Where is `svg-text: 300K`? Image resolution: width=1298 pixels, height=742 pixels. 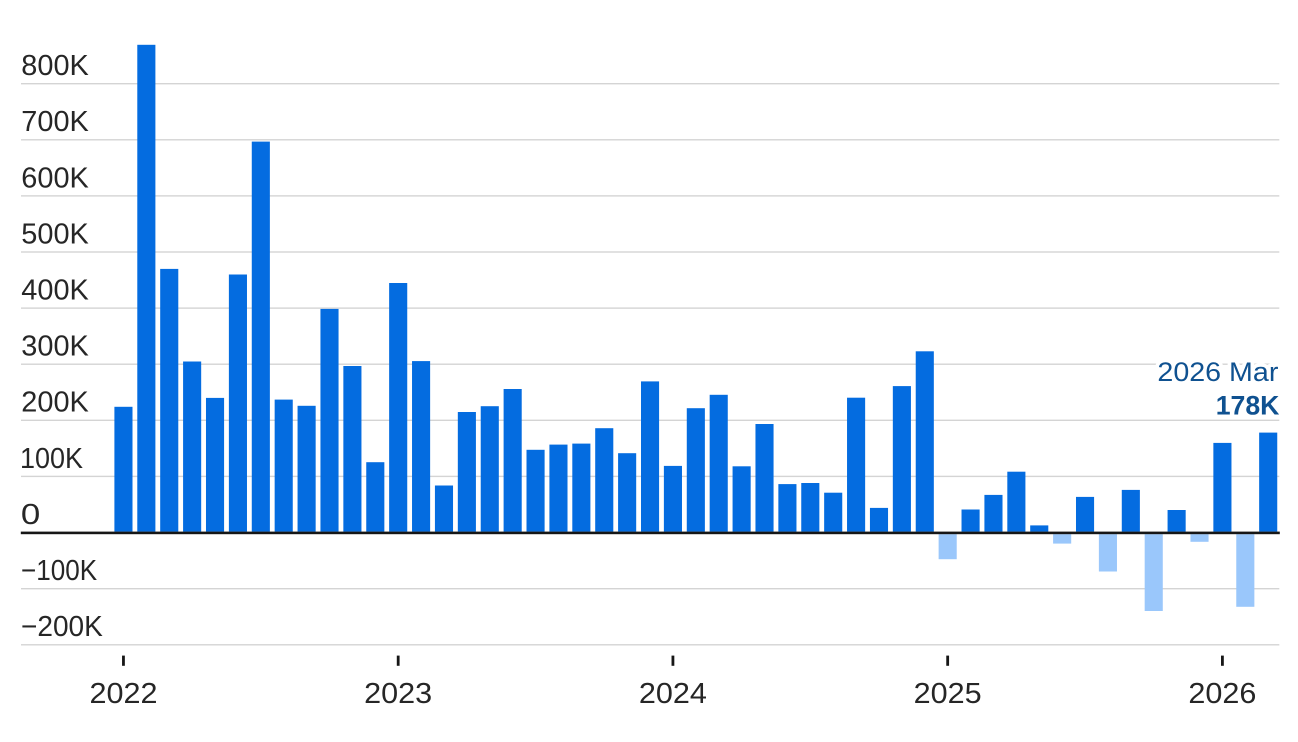 svg-text: 300K is located at coordinates (55, 347).